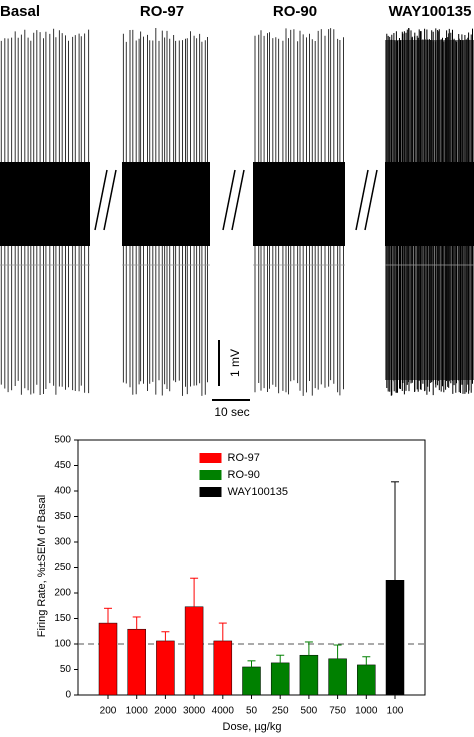  What do you see at coordinates (62, 567) in the screenshot?
I see `y-tick-label: 250` at bounding box center [62, 567].